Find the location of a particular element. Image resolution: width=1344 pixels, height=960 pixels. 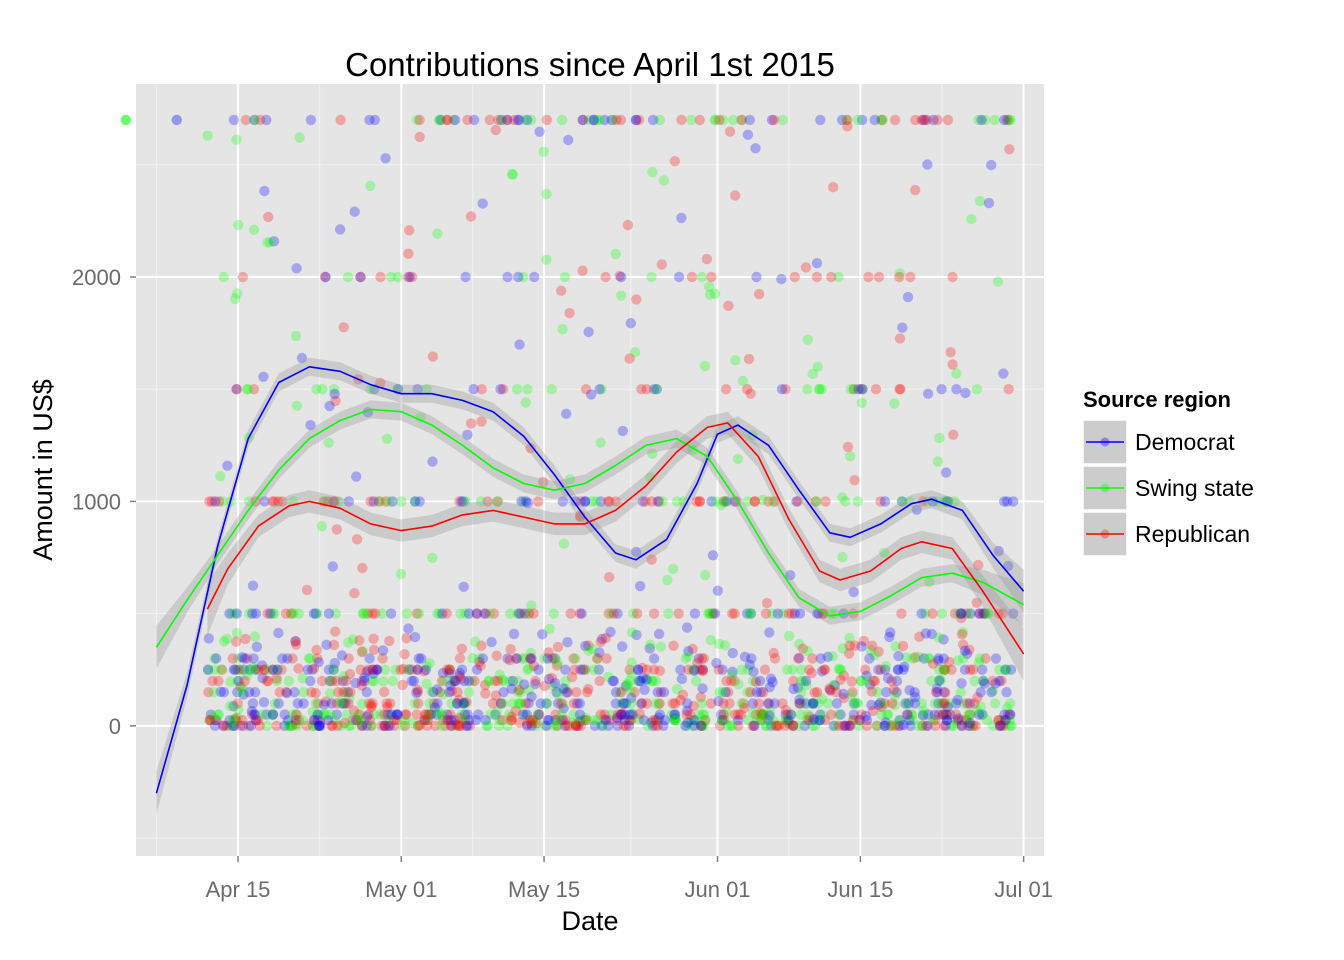

legend-key-point is located at coordinates (1105, 488).